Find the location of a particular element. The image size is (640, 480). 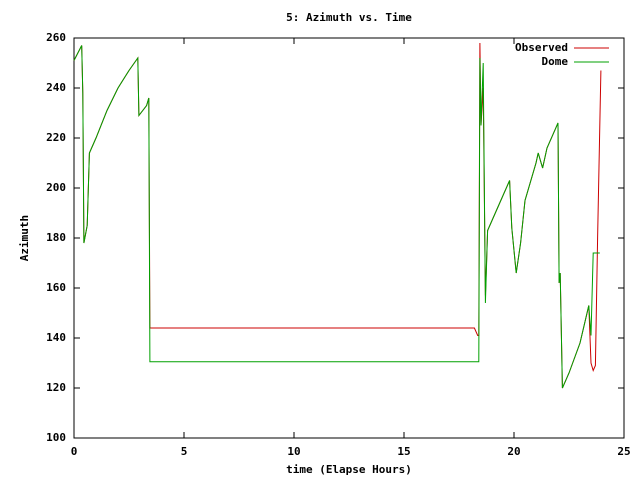

x-tick-label: 25 is located at coordinates (623, 451).